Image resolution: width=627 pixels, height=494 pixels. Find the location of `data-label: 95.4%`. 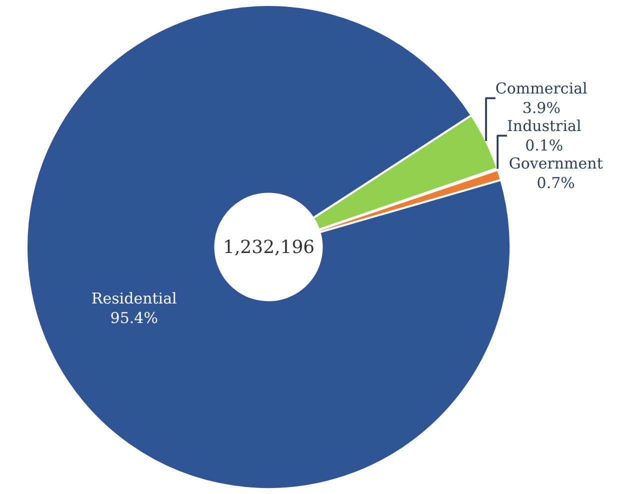

data-label: 95.4% is located at coordinates (134, 318).